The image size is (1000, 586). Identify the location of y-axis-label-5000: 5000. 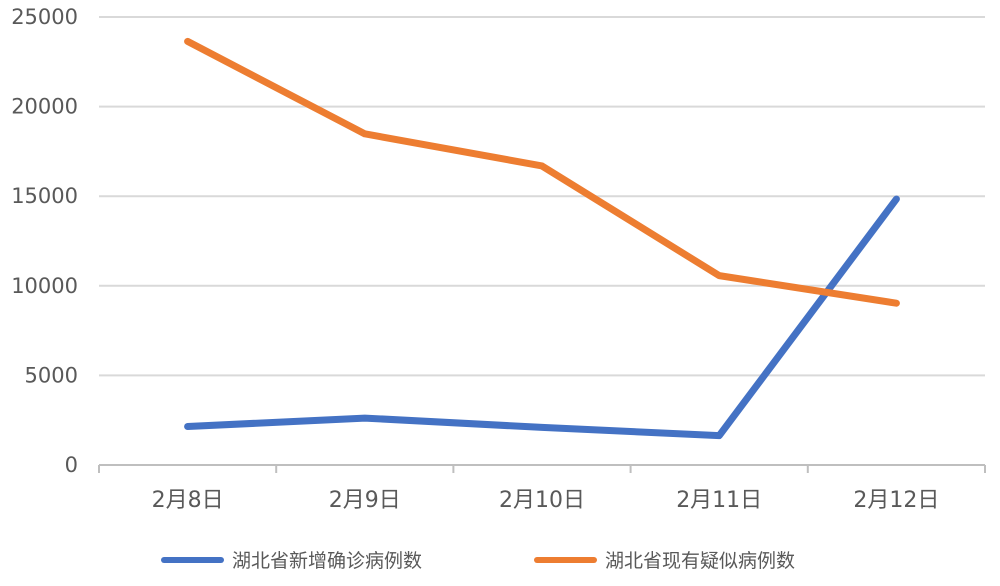
(51, 375).